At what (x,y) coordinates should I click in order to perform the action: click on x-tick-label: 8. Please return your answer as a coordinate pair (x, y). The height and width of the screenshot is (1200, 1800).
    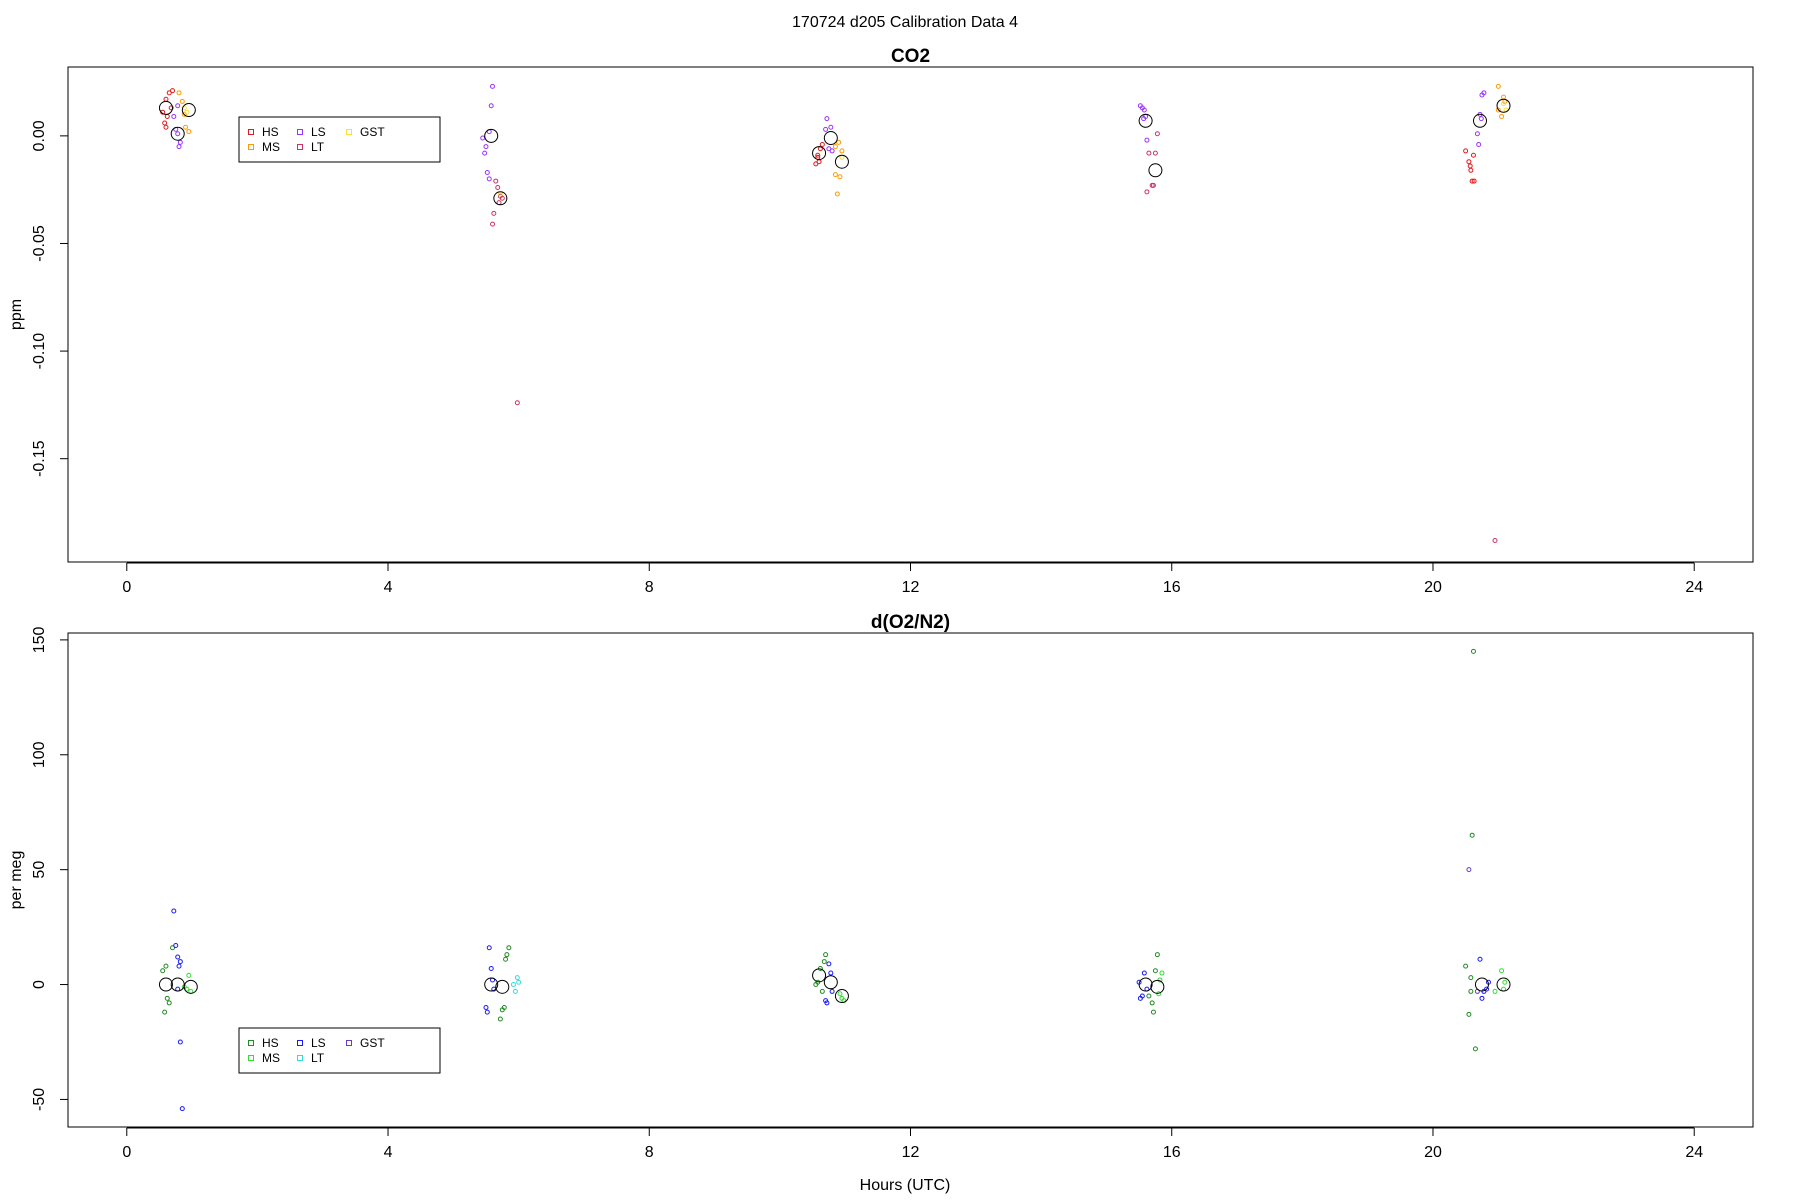
    Looking at the image, I should click on (649, 587).